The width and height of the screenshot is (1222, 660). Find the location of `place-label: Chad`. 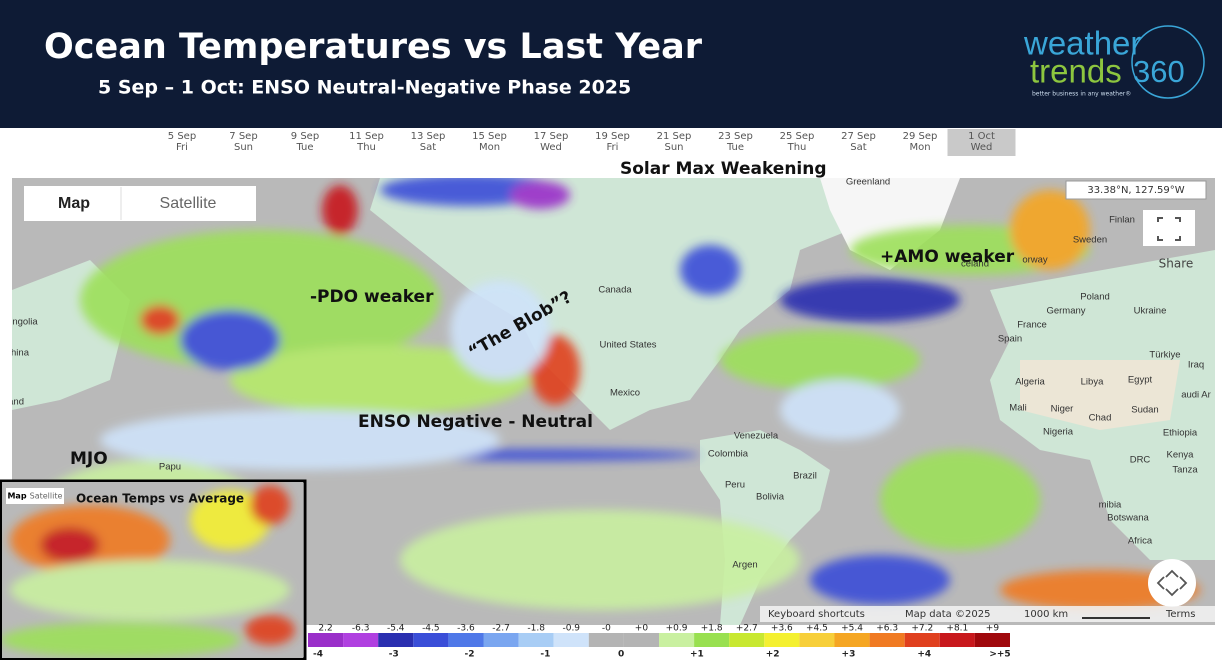

place-label: Chad is located at coordinates (1100, 418).